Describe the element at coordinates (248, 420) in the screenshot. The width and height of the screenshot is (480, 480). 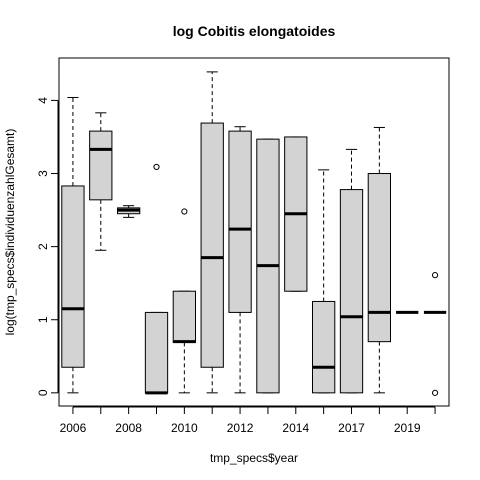
I see `x-axis: 2006 2008 2010 2012 2014 2017 2019` at that location.